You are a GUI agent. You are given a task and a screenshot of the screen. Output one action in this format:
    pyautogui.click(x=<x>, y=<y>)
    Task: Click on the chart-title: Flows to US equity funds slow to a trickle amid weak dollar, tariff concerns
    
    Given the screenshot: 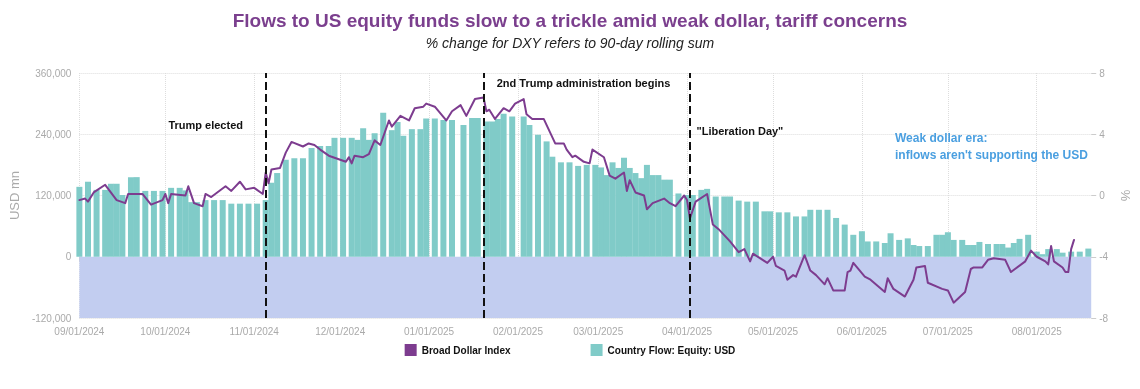 What is the action you would take?
    pyautogui.click(x=570, y=20)
    